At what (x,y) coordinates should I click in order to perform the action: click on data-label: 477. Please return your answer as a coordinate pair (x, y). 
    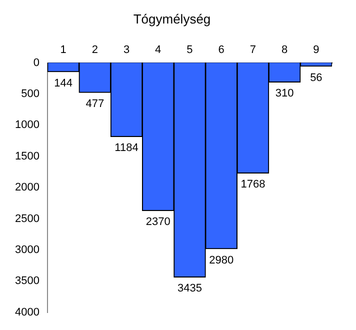
    Looking at the image, I should click on (95, 104).